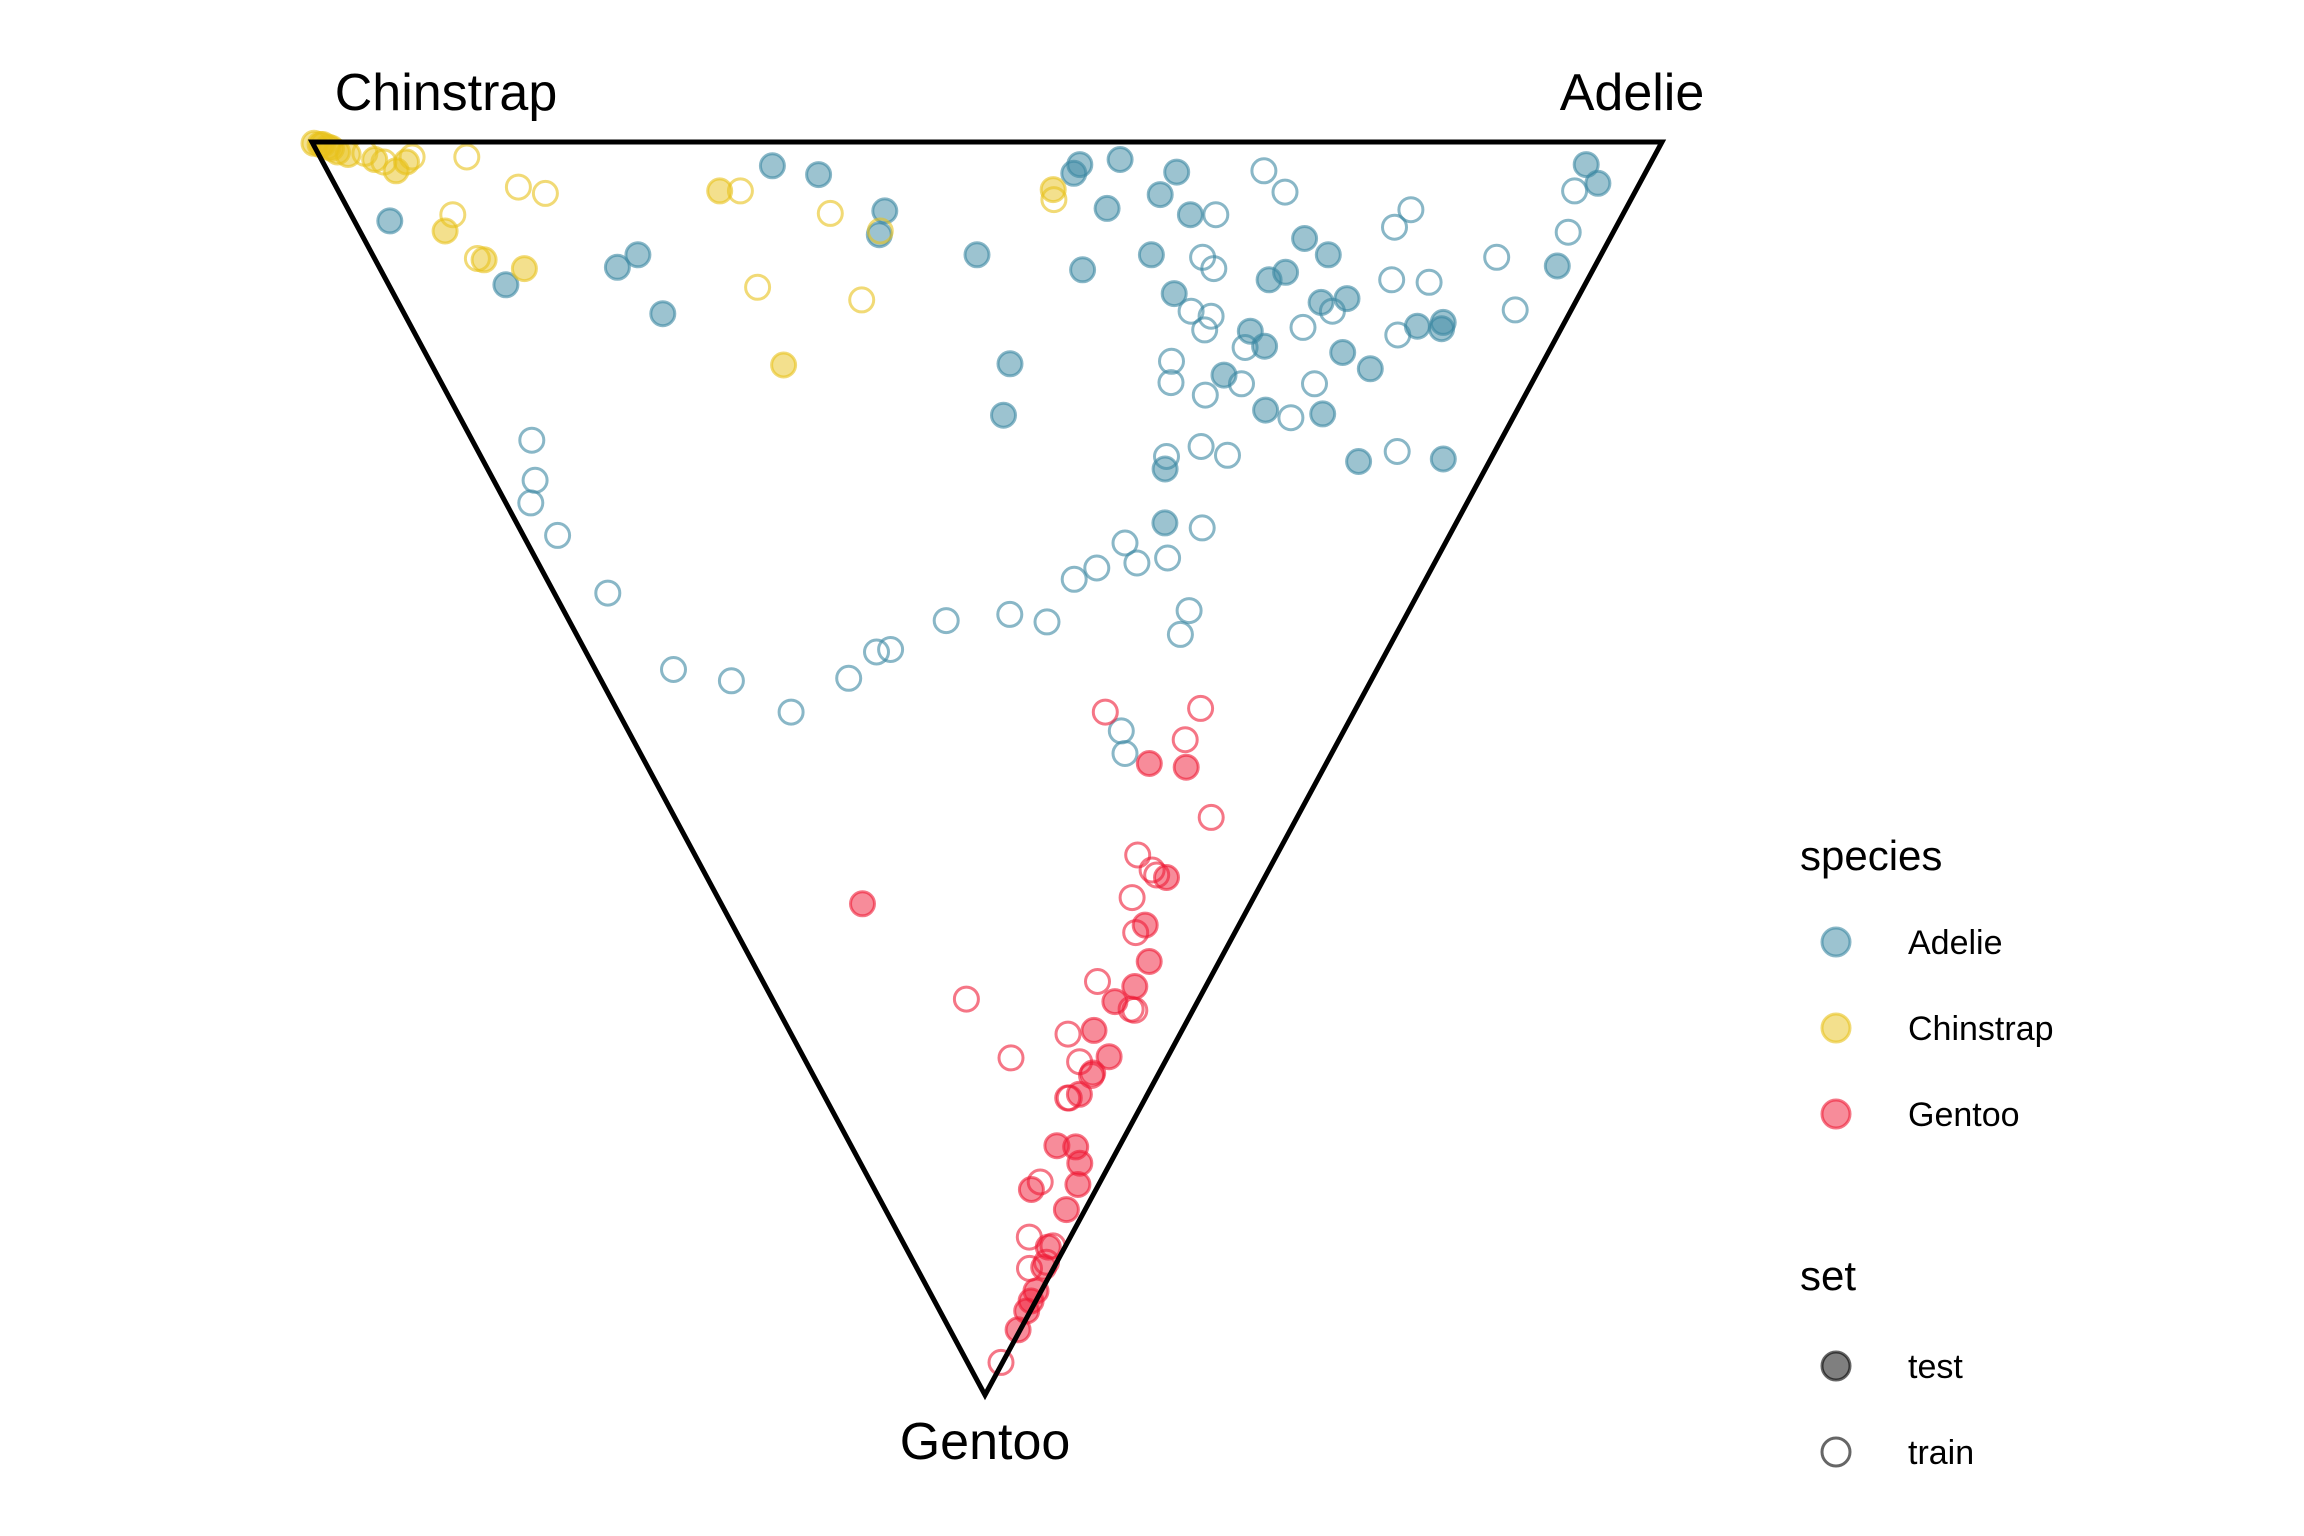 The height and width of the screenshot is (1536, 2304). Describe the element at coordinates (1632, 93) in the screenshot. I see `vertex-label-adelie: Adelie` at that location.